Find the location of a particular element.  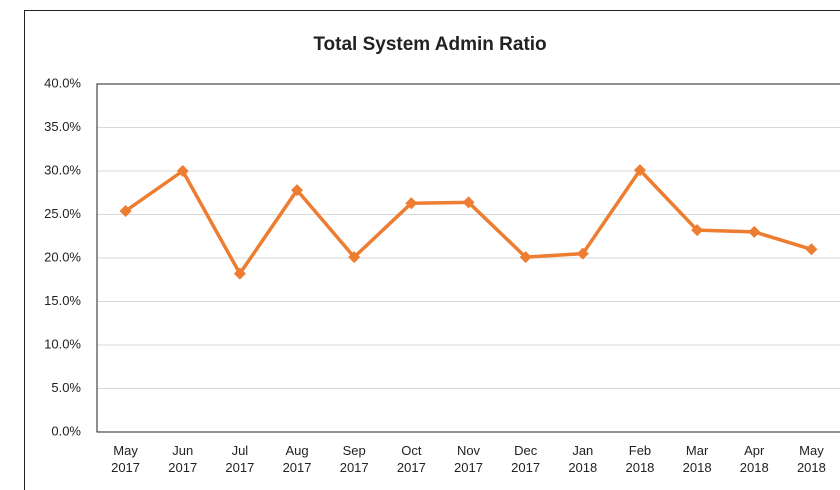

x-tick-label: Apr 2018 is located at coordinates (754, 459).